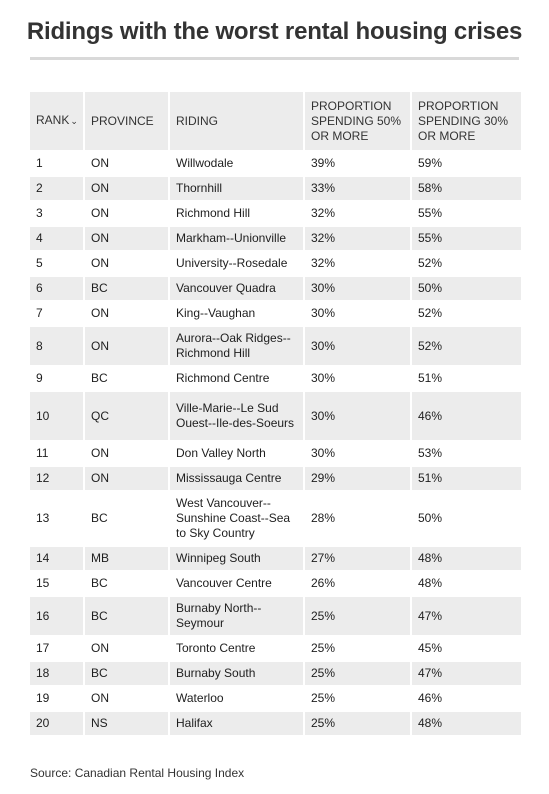 This screenshot has width=549, height=794. I want to click on cell-rank: 10, so click(56, 416).